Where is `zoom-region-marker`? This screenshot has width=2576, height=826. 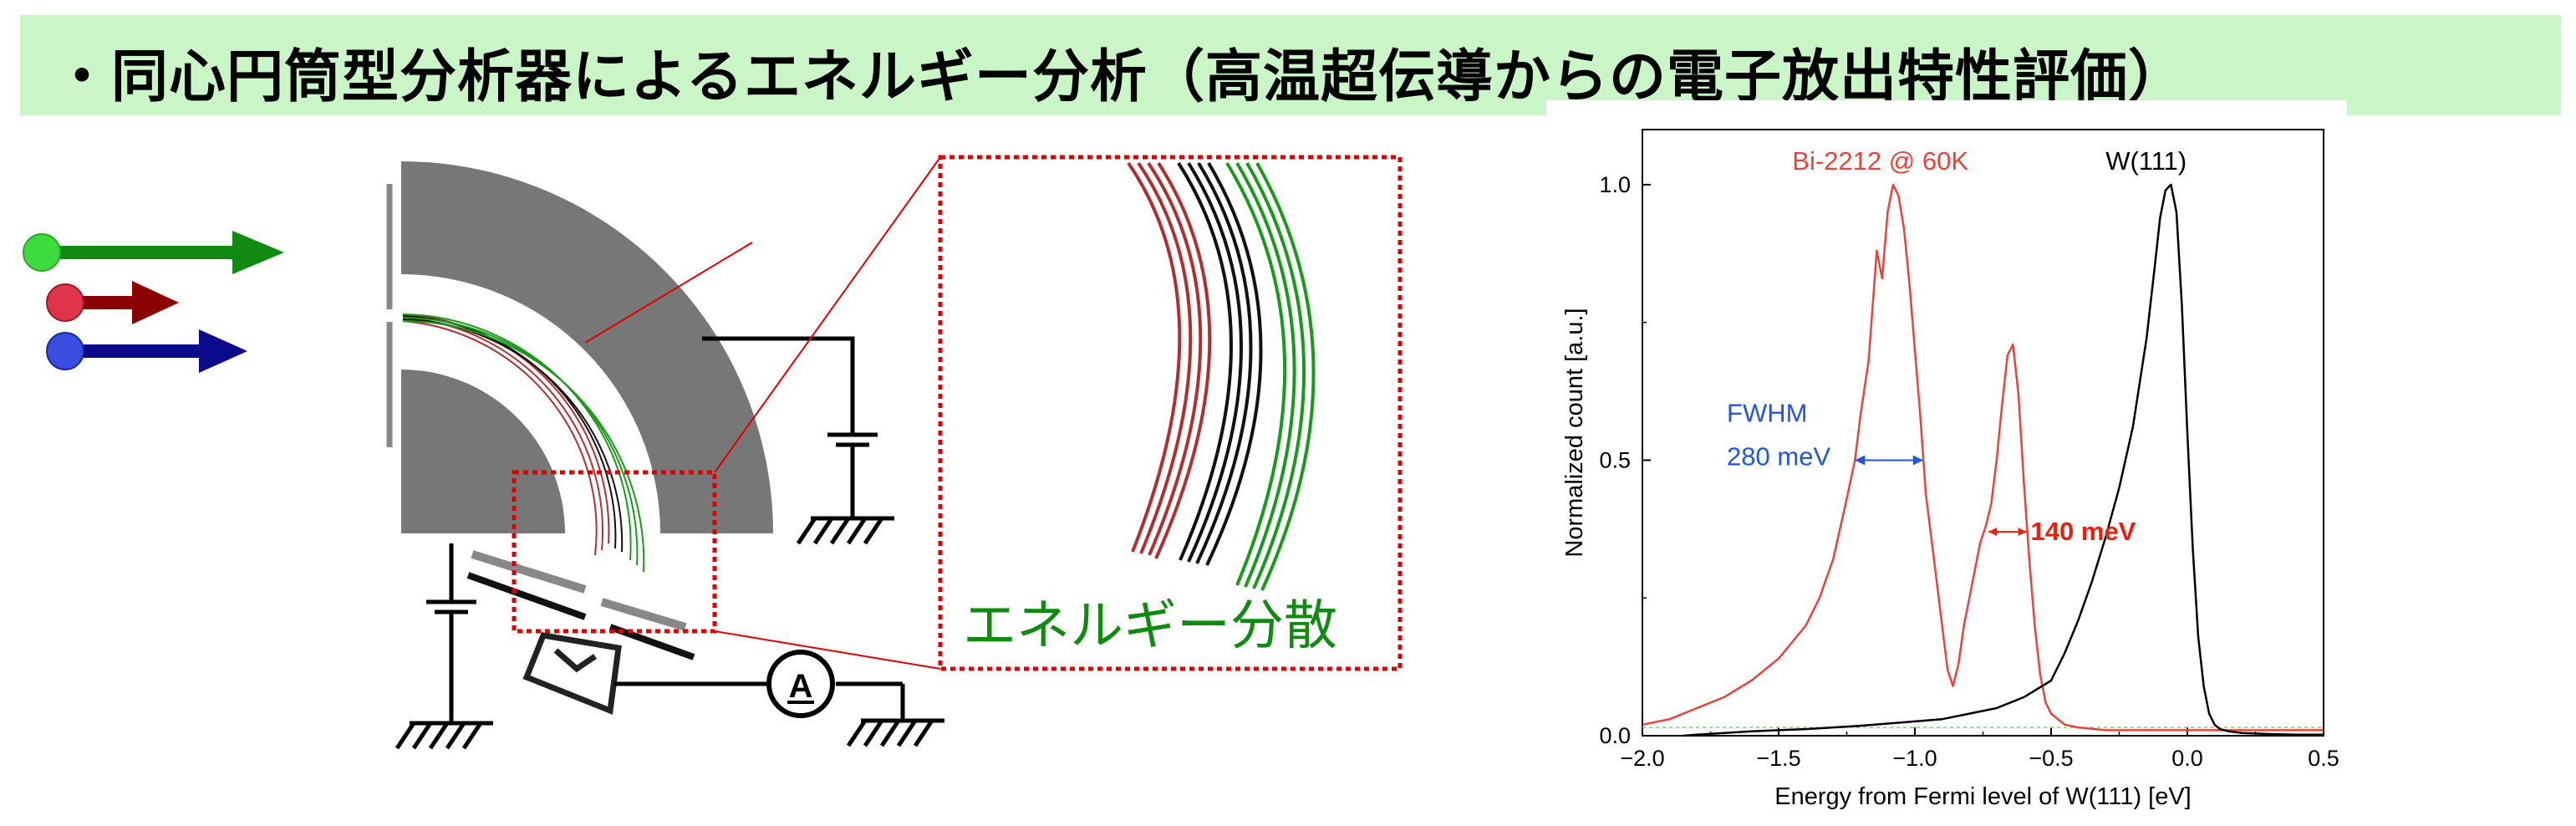
zoom-region-marker is located at coordinates (614, 552).